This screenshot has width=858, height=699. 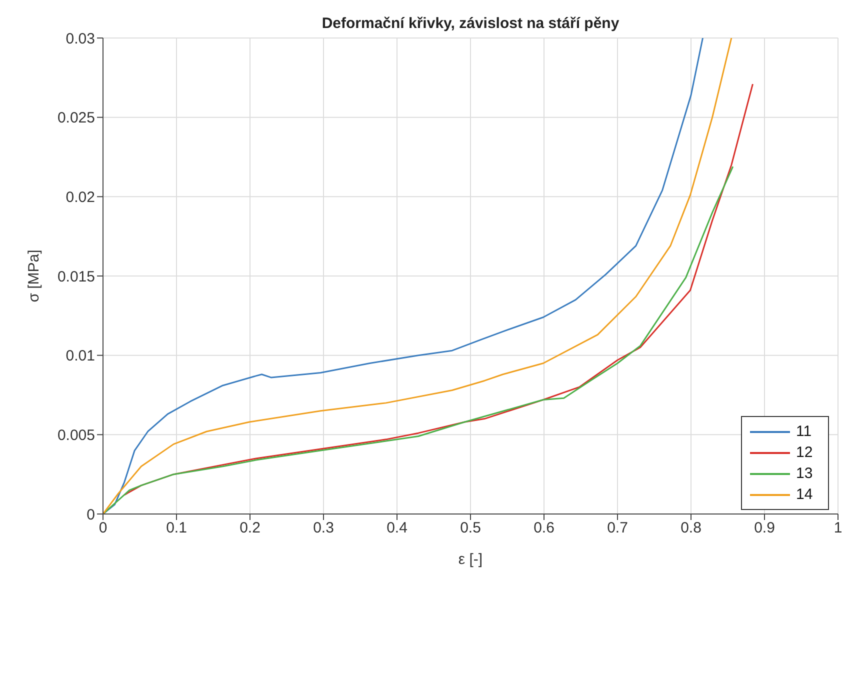 I want to click on x-tick-label: 0.1, so click(x=176, y=528).